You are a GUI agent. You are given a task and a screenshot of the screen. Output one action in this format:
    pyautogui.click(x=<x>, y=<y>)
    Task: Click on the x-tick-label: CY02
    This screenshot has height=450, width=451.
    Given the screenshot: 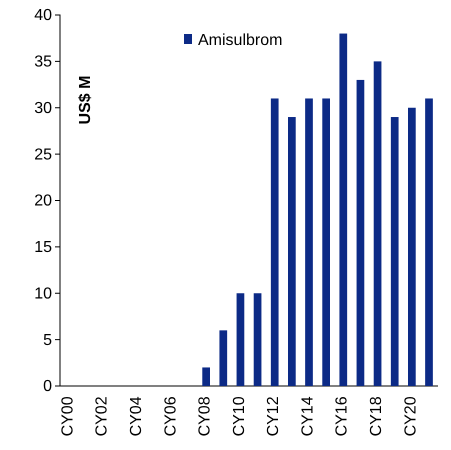 What is the action you would take?
    pyautogui.click(x=102, y=416)
    